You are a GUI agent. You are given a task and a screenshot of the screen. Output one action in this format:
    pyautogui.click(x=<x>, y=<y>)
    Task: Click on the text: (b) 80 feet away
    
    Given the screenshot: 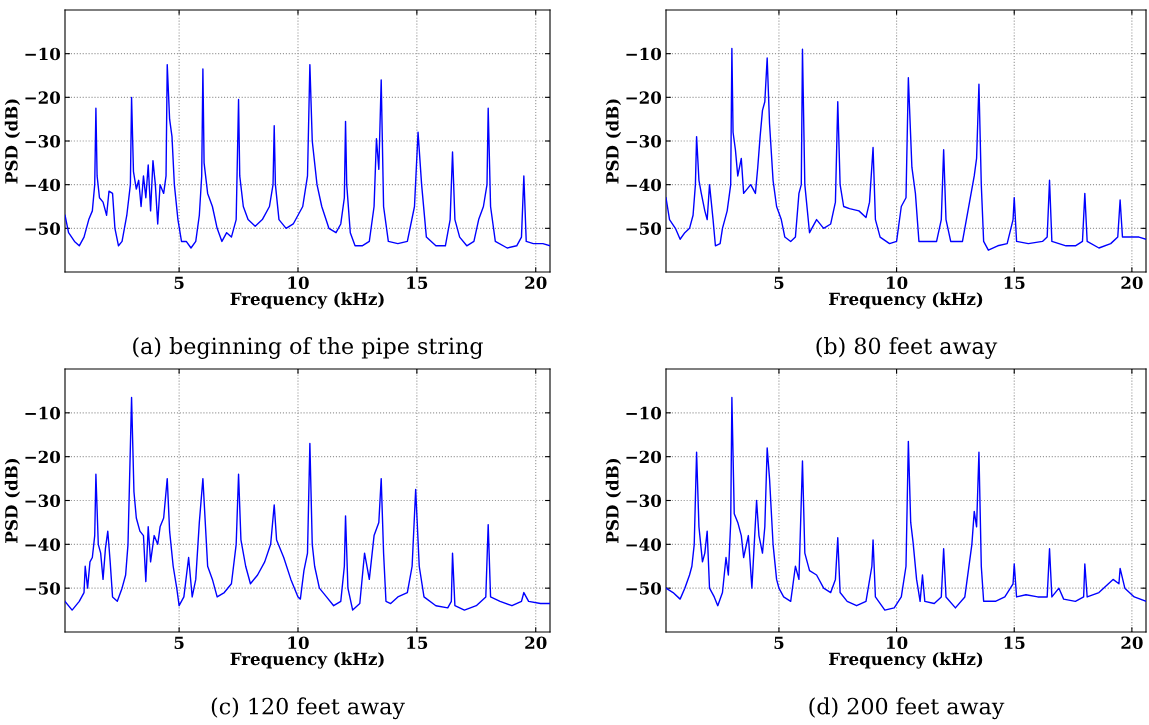 What is the action you would take?
    pyautogui.click(x=907, y=348)
    